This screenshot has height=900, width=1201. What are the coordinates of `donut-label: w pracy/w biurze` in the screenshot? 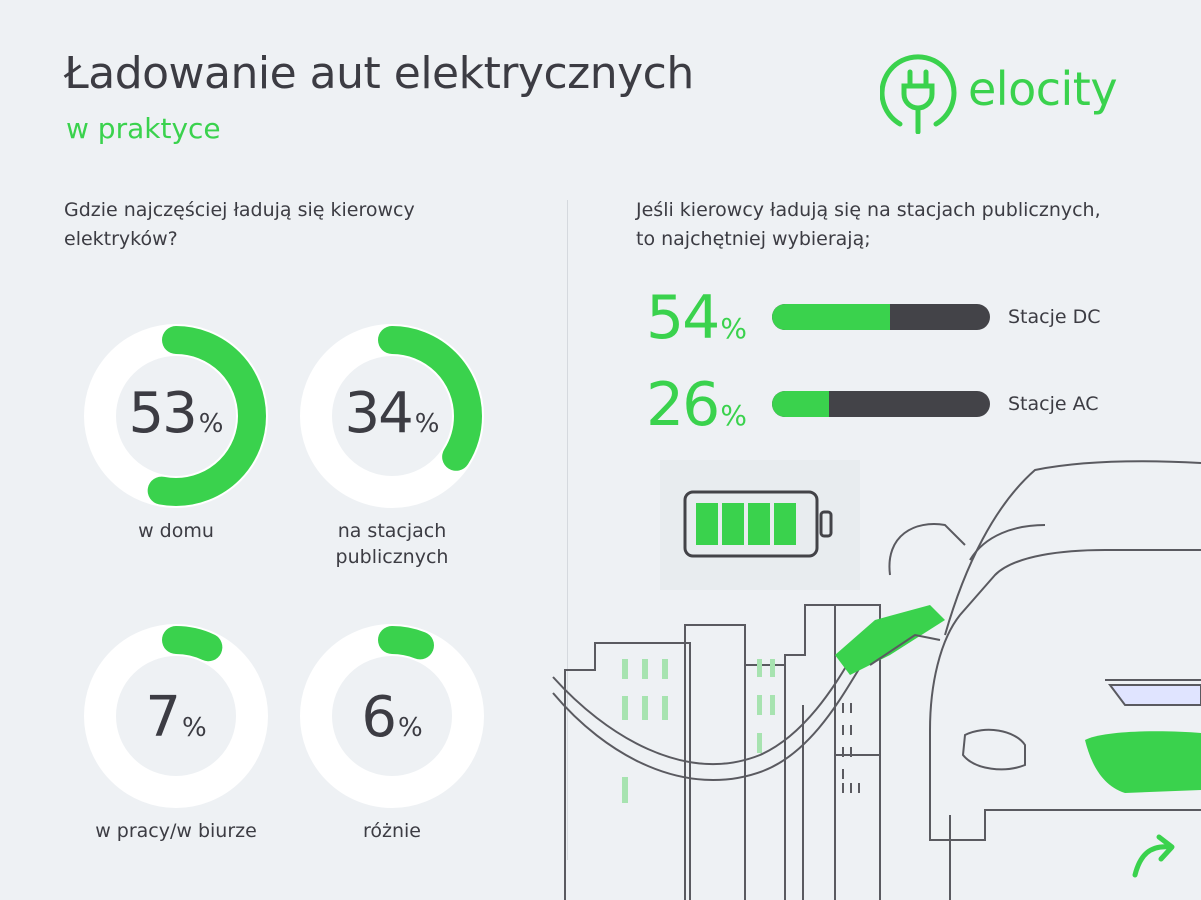 It's located at (176, 831).